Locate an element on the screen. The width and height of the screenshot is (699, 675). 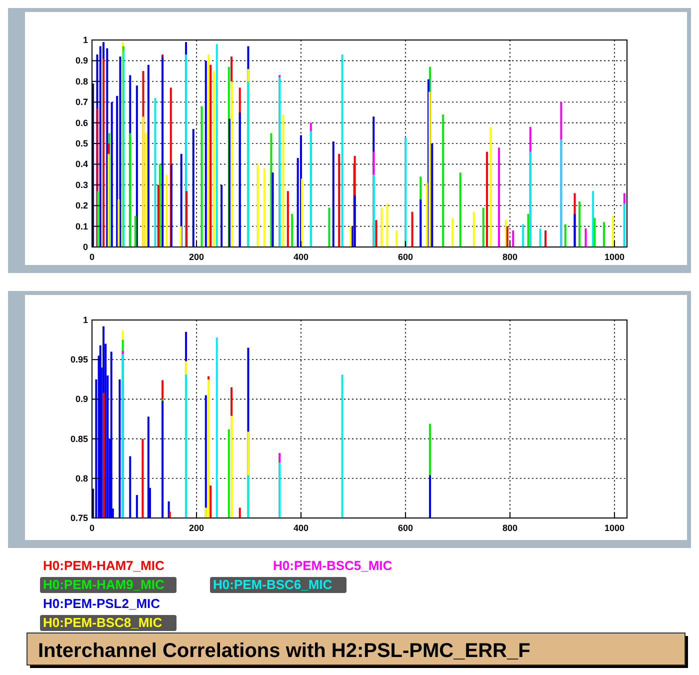
y-tick-label: 0.6 is located at coordinates (81, 123).